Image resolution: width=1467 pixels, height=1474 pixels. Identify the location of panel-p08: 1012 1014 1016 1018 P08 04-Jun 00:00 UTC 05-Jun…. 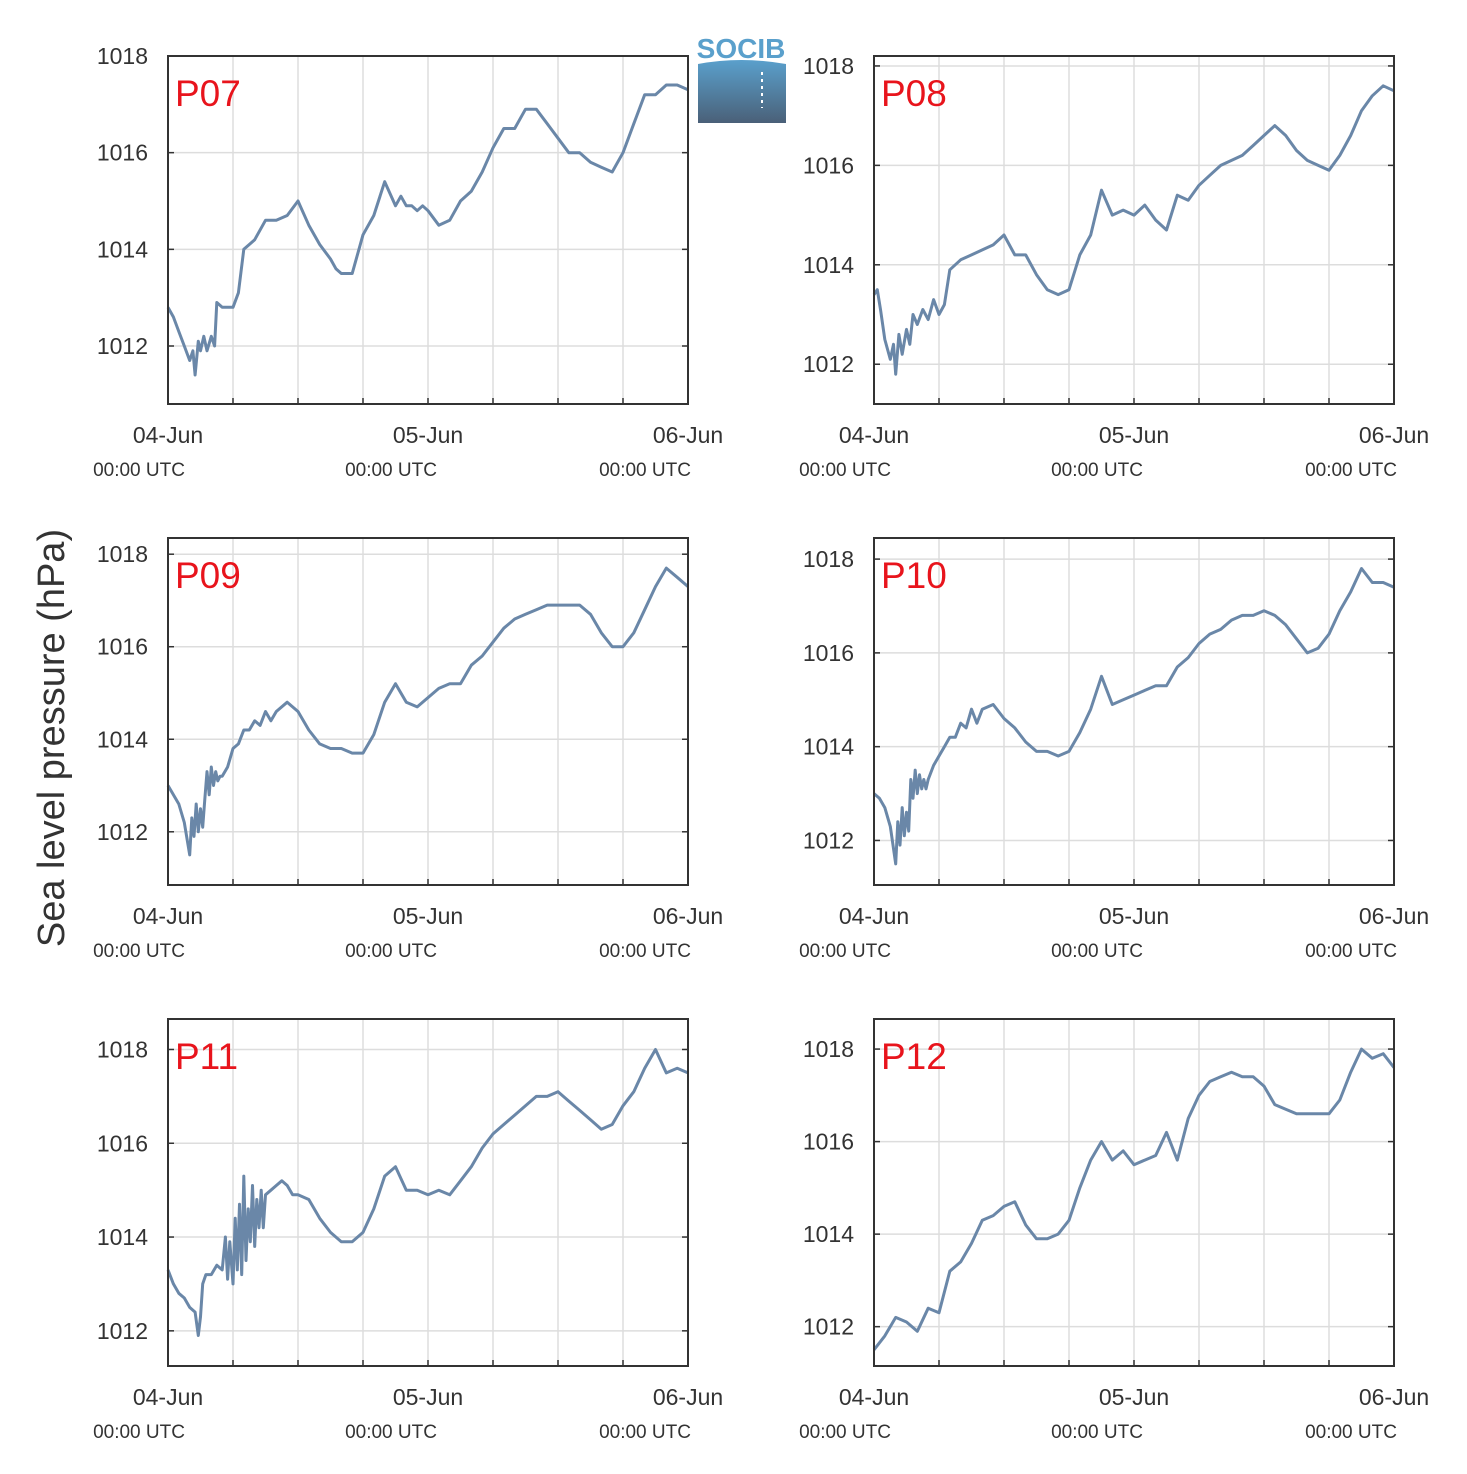
(1114, 267).